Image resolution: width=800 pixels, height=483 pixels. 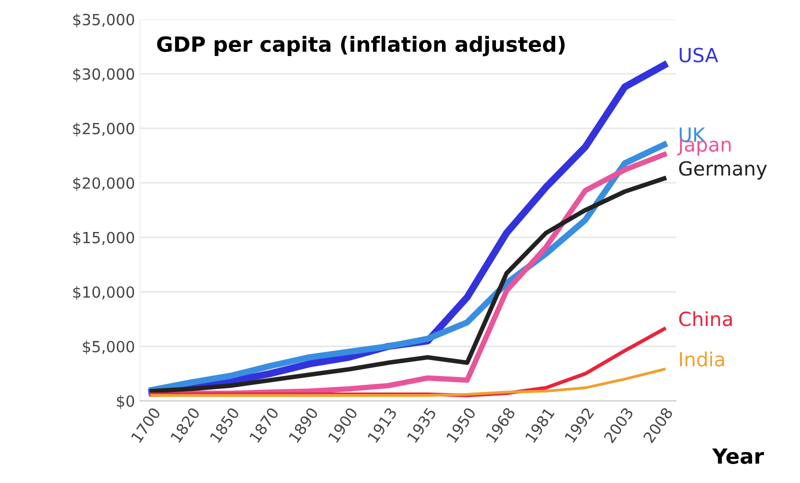 What do you see at coordinates (103, 239) in the screenshot?
I see `y-tick-label: $15,000` at bounding box center [103, 239].